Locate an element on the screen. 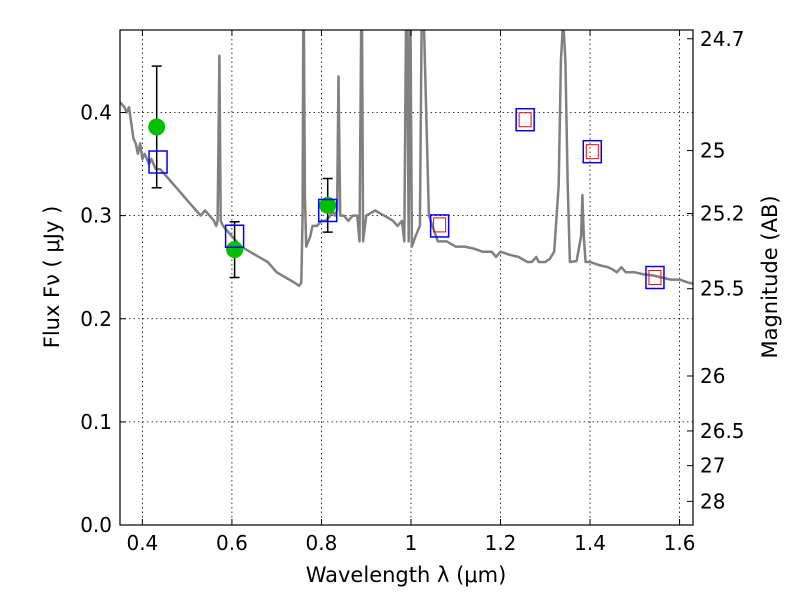 Image resolution: width=800 pixels, height=600 pixels. y2-tick-label: 25.5 is located at coordinates (722, 289).